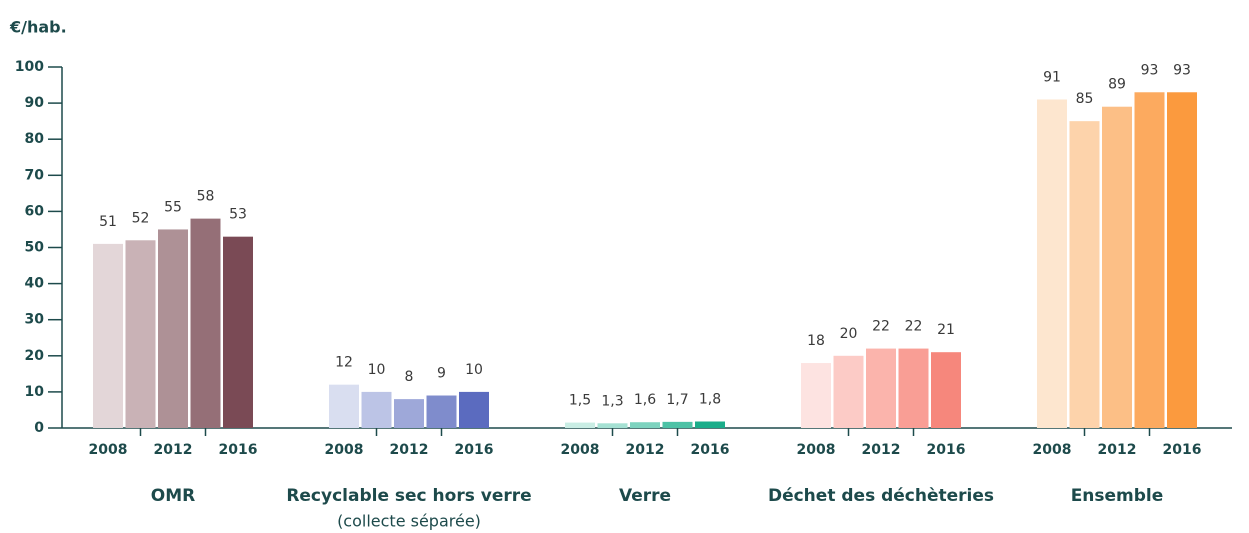 The image size is (1249, 533). I want to click on value-label: 8, so click(409, 377).